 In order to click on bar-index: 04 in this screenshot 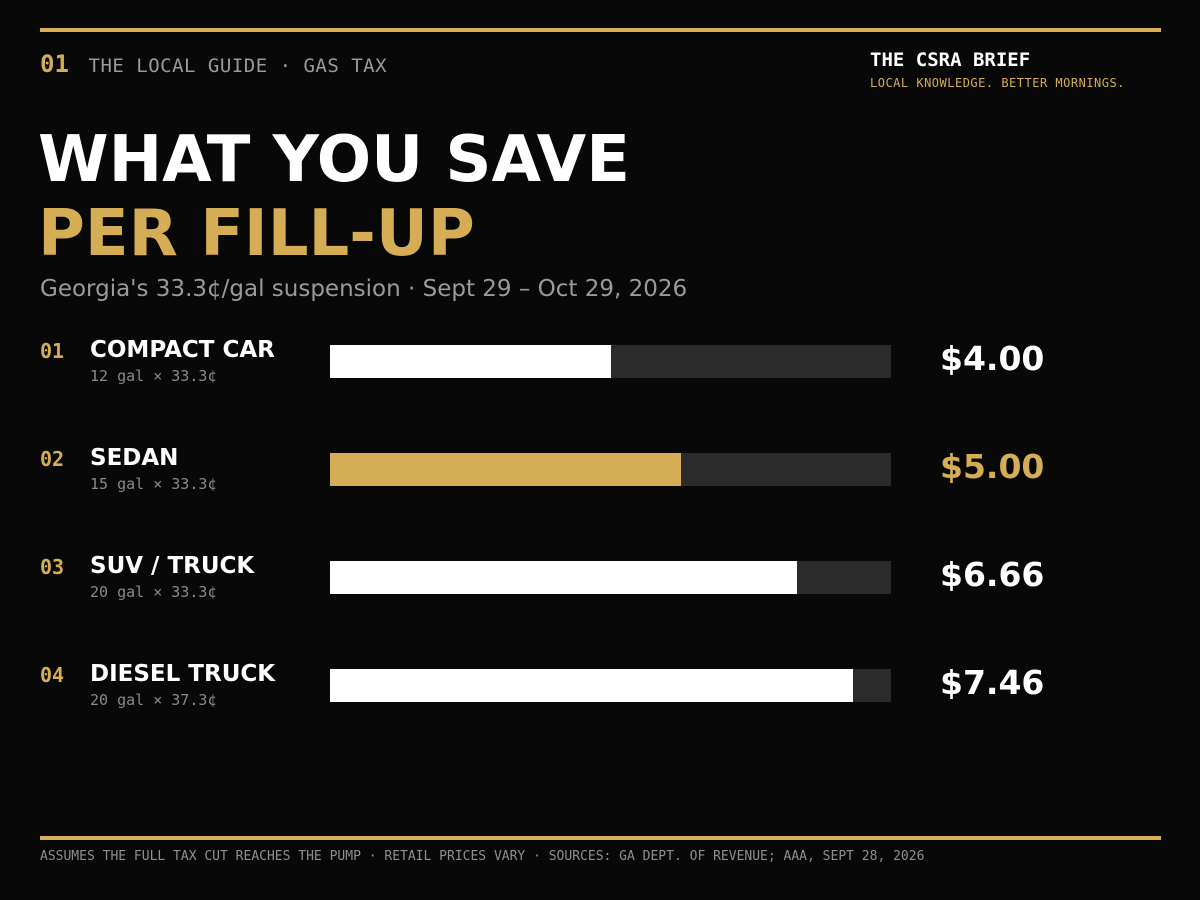, I will do `click(52, 675)`.